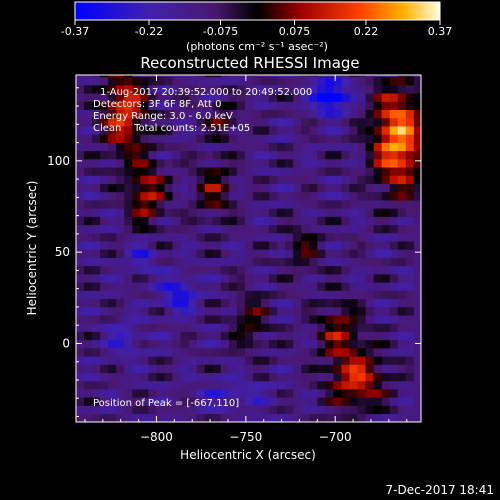 The height and width of the screenshot is (500, 500). What do you see at coordinates (149, 31) in the screenshot?
I see `colorbar-tick-label: -0.22` at bounding box center [149, 31].